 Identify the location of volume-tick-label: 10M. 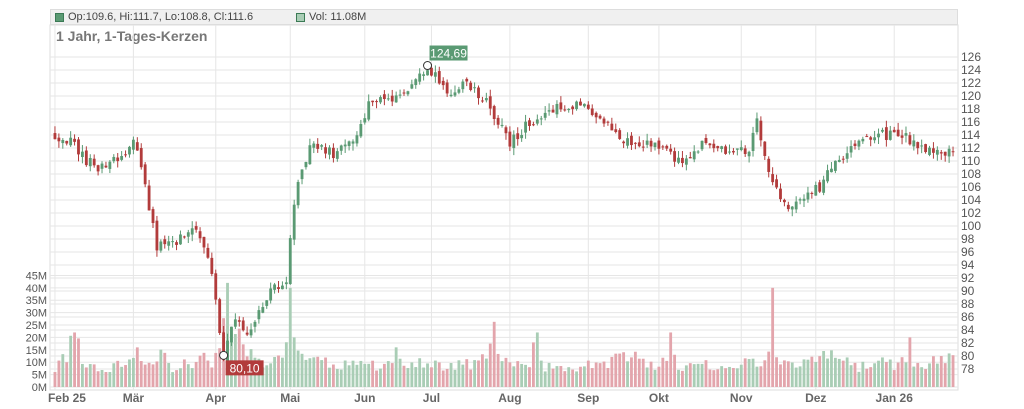
(36, 363).